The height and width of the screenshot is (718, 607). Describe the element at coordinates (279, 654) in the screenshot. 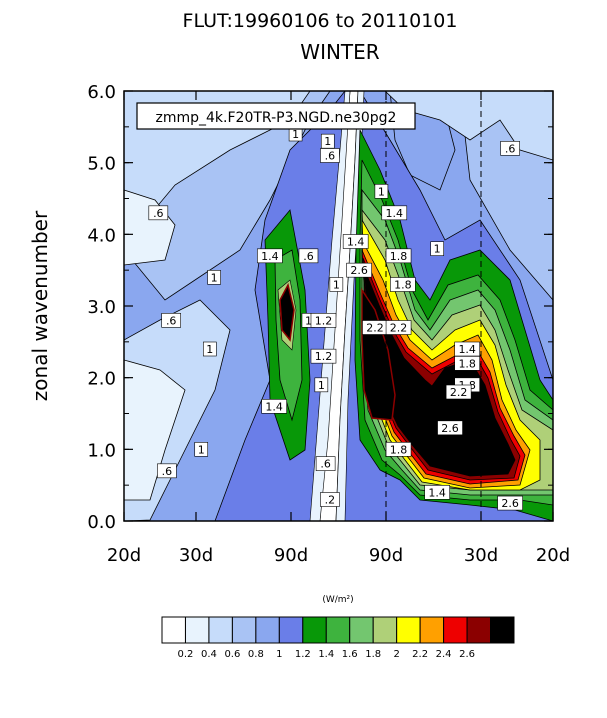

I see `colorbar-label: 1` at that location.